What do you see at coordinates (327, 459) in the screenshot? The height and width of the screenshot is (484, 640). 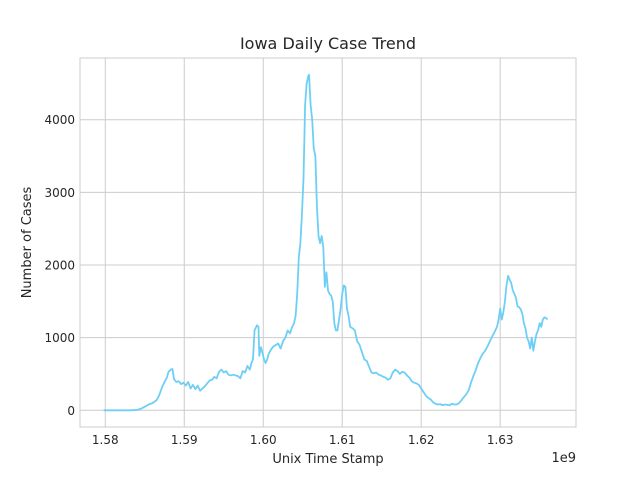 I see `x-axis-label: Unix Time Stamp` at bounding box center [327, 459].